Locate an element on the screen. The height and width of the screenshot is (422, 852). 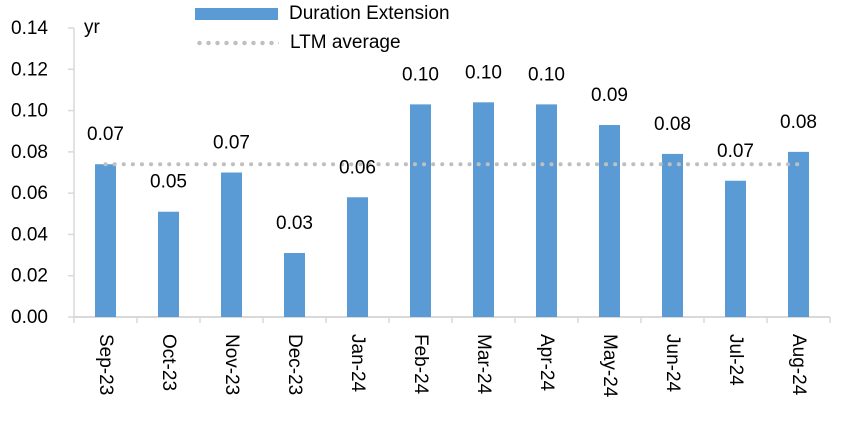
x-axis-label: Sep-23 is located at coordinates (105, 364).